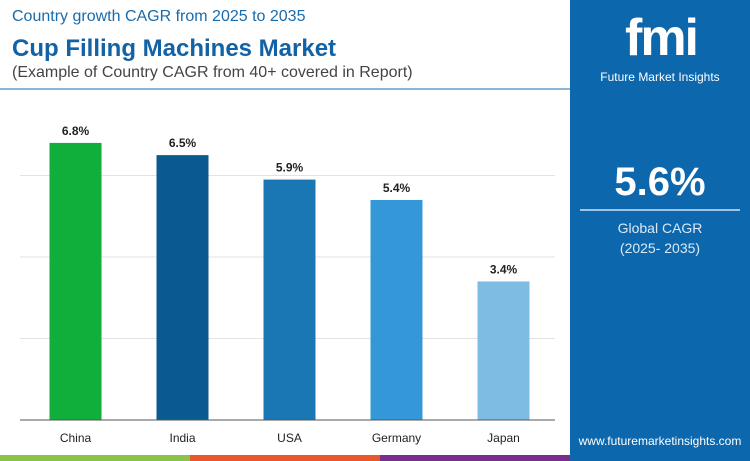 The image size is (750, 461). Describe the element at coordinates (660, 182) in the screenshot. I see `global-cagr-value: 5.6%` at that location.